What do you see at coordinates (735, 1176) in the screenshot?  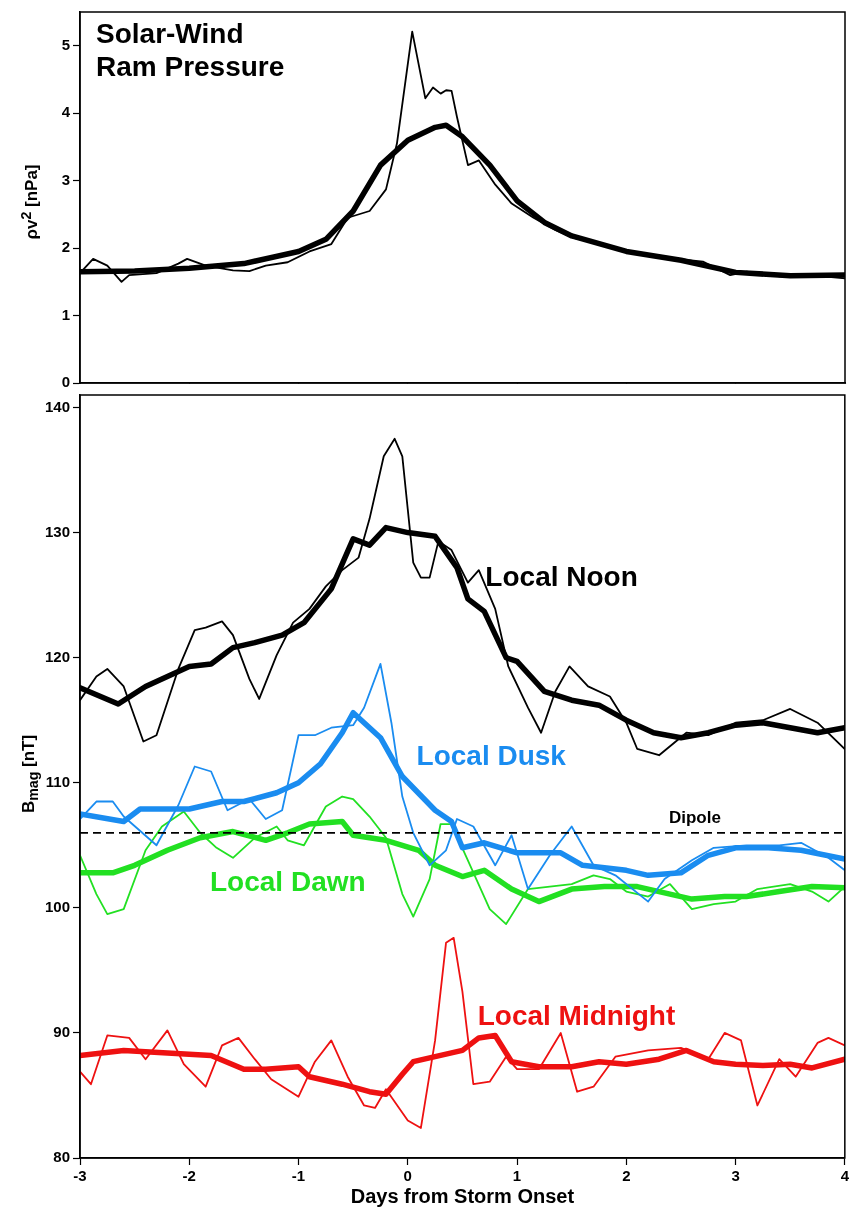 I see `x-tick-label: 3` at bounding box center [735, 1176].